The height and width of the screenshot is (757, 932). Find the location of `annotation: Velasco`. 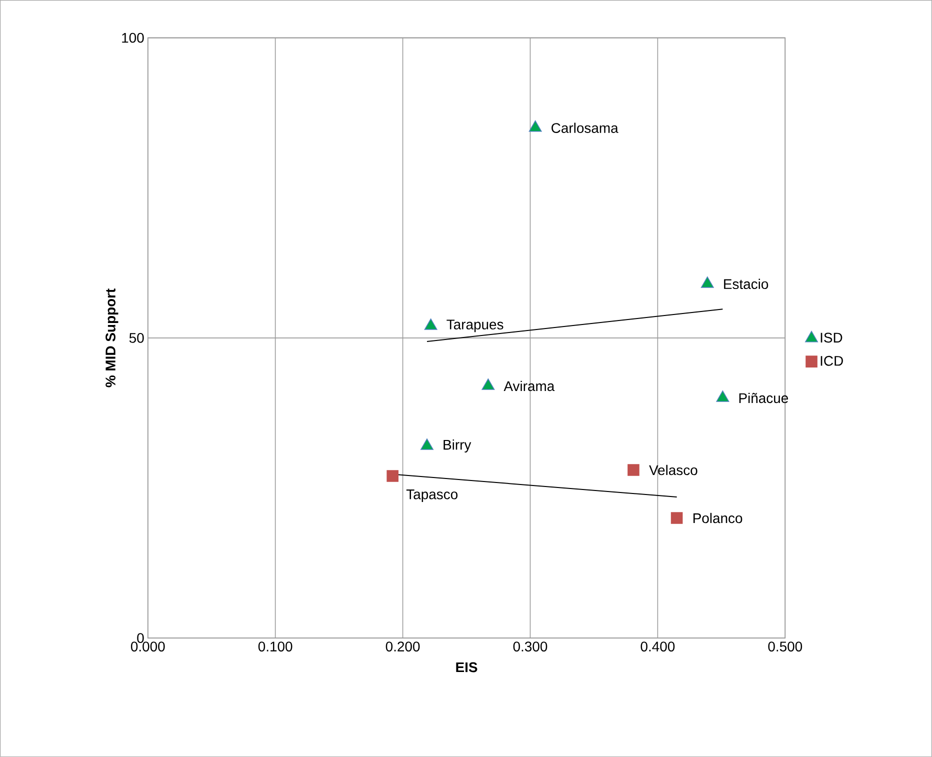

annotation: Velasco is located at coordinates (673, 470).